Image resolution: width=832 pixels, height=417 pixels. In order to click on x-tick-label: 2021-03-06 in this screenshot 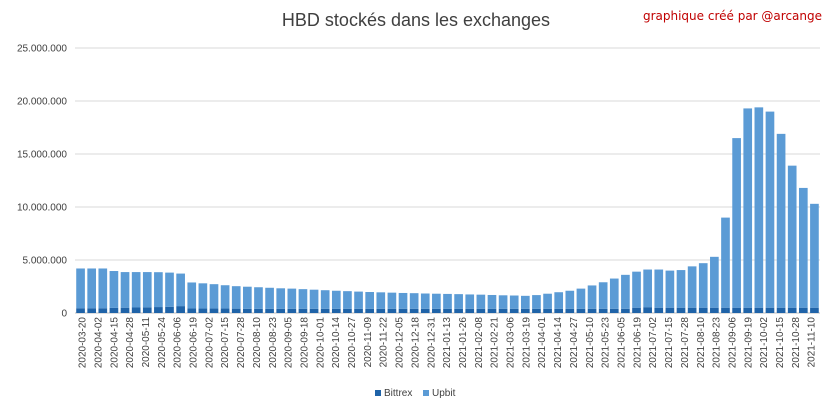, I will do `click(511, 343)`.